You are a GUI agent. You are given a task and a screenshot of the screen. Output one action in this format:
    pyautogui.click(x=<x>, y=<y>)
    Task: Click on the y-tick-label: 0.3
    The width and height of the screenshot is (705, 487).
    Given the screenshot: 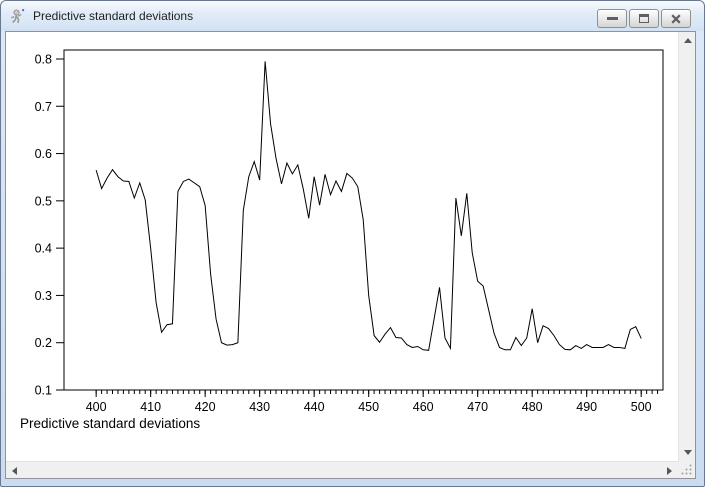 What is the action you would take?
    pyautogui.click(x=43, y=296)
    